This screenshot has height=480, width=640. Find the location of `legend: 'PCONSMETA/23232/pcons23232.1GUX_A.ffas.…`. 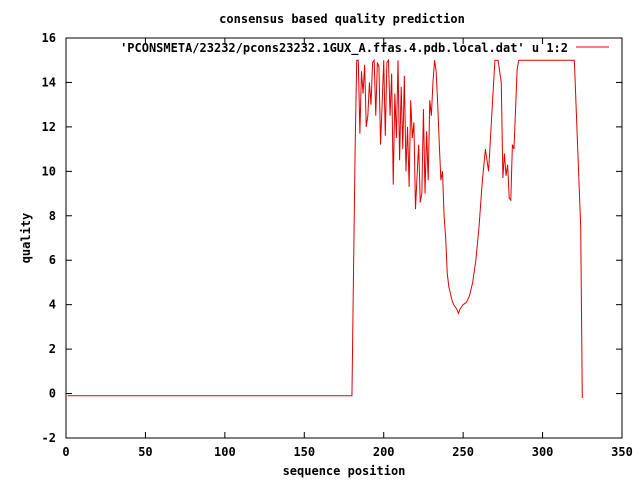

legend: 'PCONSMETA/23232/pcons23232.1GUX_A.ffas.… is located at coordinates (364, 48).